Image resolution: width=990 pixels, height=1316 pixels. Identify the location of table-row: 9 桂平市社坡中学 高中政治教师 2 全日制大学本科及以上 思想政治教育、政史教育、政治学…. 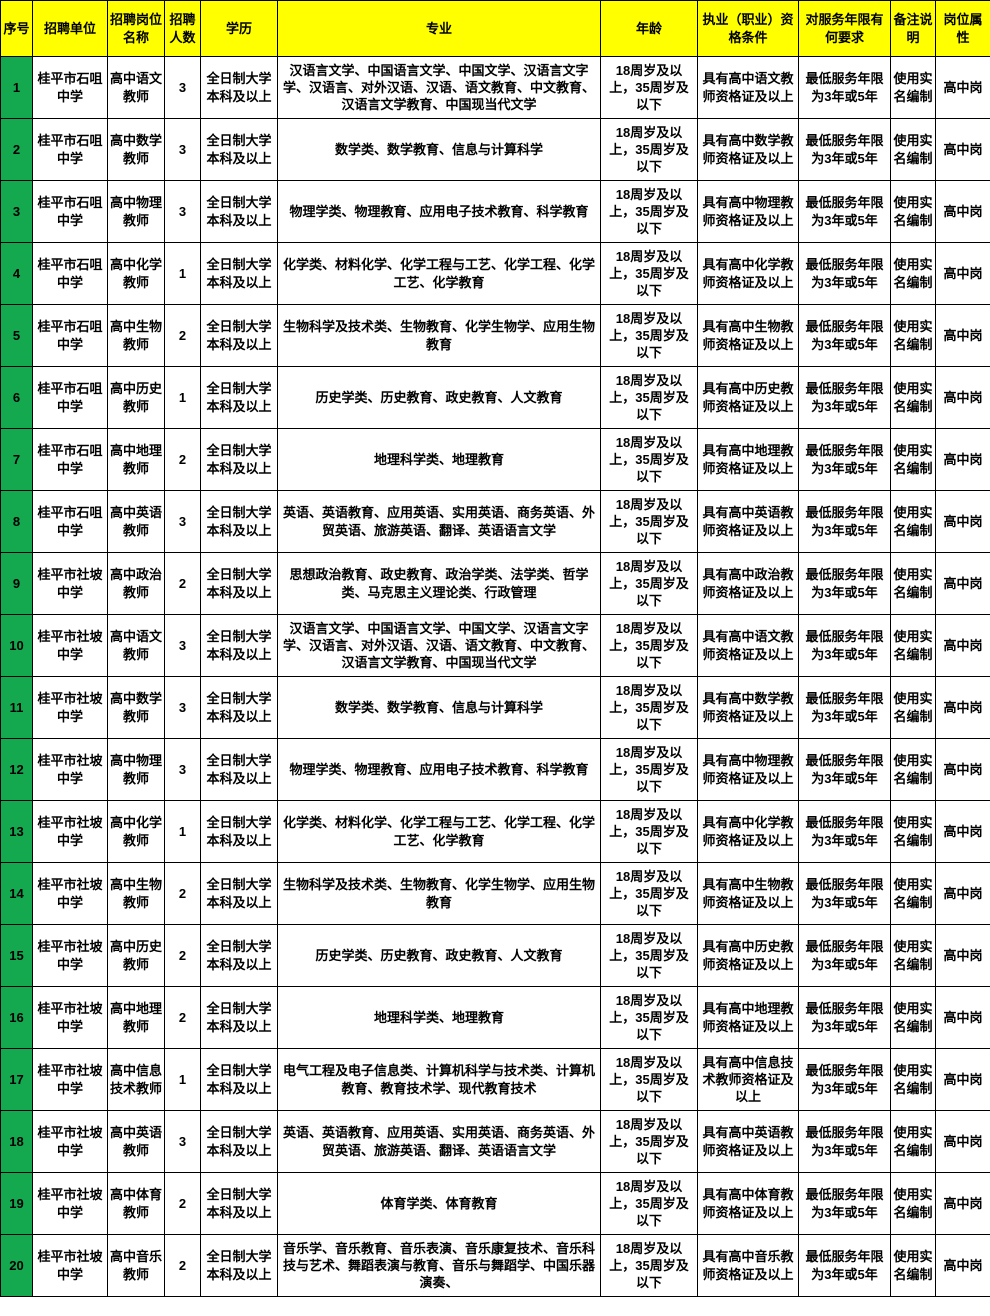
(495, 583).